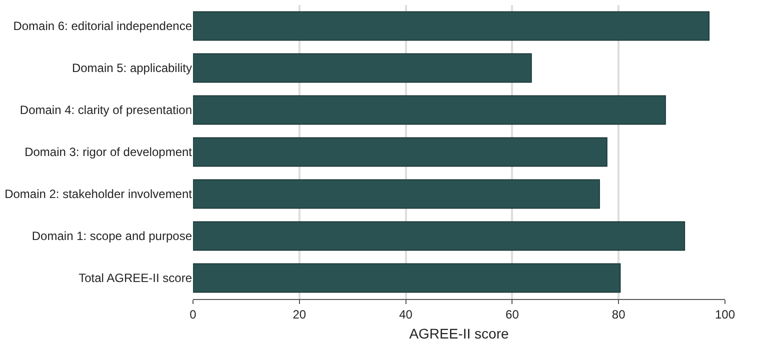 The image size is (780, 344). I want to click on x-axis-title: AGREE-II score, so click(459, 334).